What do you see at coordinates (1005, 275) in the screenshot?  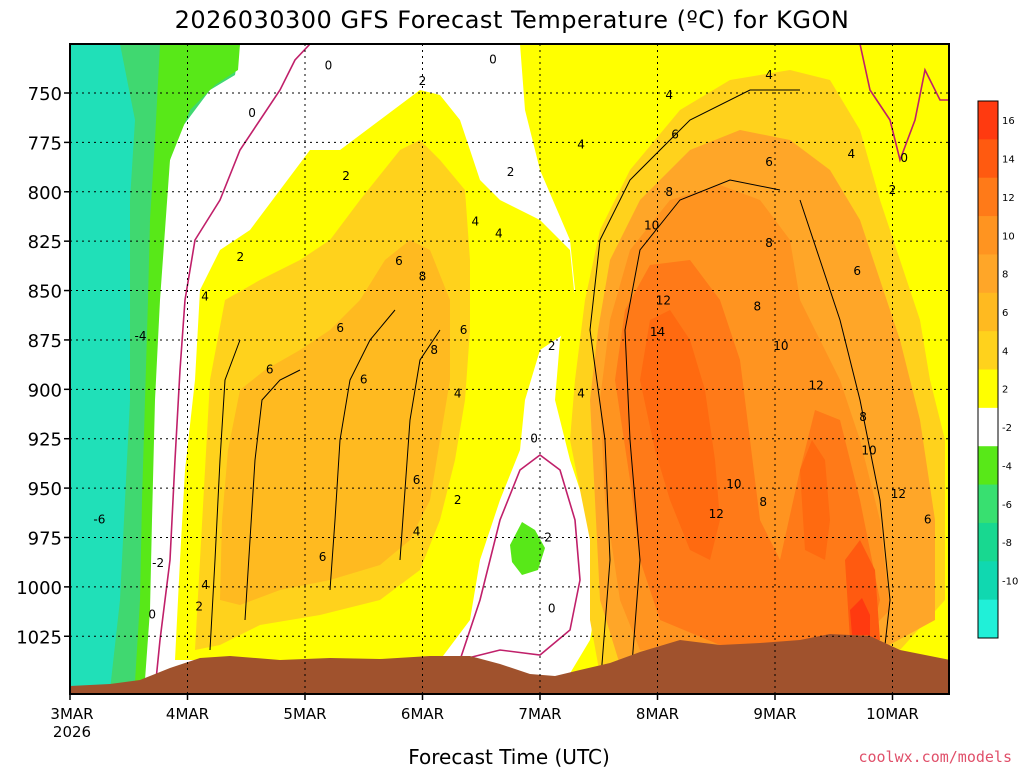 I see `colorbar-tick-label: 8` at bounding box center [1005, 275].